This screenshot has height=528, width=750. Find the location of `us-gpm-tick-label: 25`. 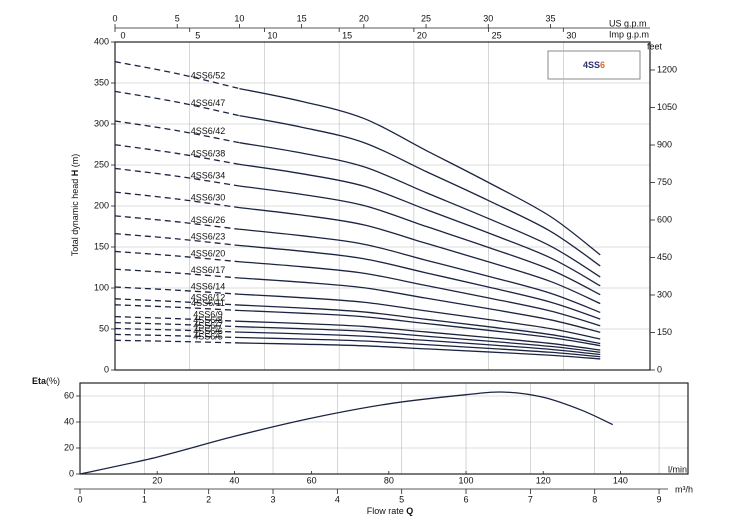

us-gpm-tick-label: 25 is located at coordinates (426, 18).